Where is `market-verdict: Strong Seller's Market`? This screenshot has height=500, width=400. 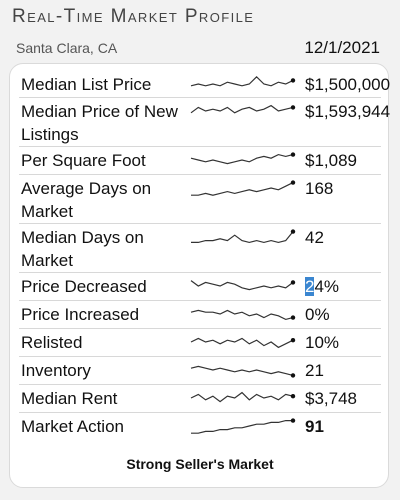
market-verdict: Strong Seller's Market is located at coordinates (200, 464).